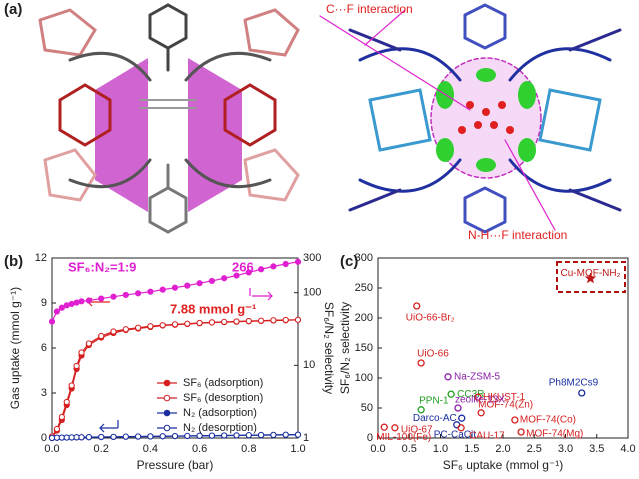 This screenshot has height=479, width=639. Describe the element at coordinates (248, 449) in the screenshot. I see `x-tick-label: 0.8` at that location.